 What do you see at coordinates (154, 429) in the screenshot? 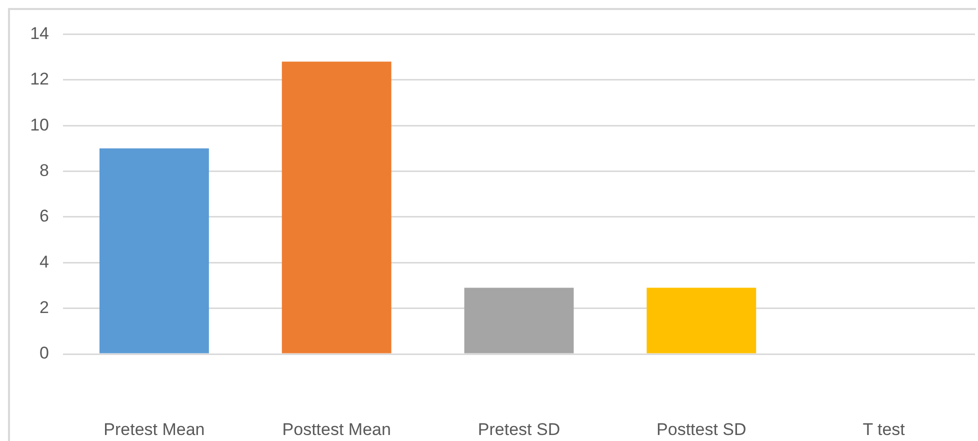
I see `x-tick-label: Pretest Mean` at bounding box center [154, 429].